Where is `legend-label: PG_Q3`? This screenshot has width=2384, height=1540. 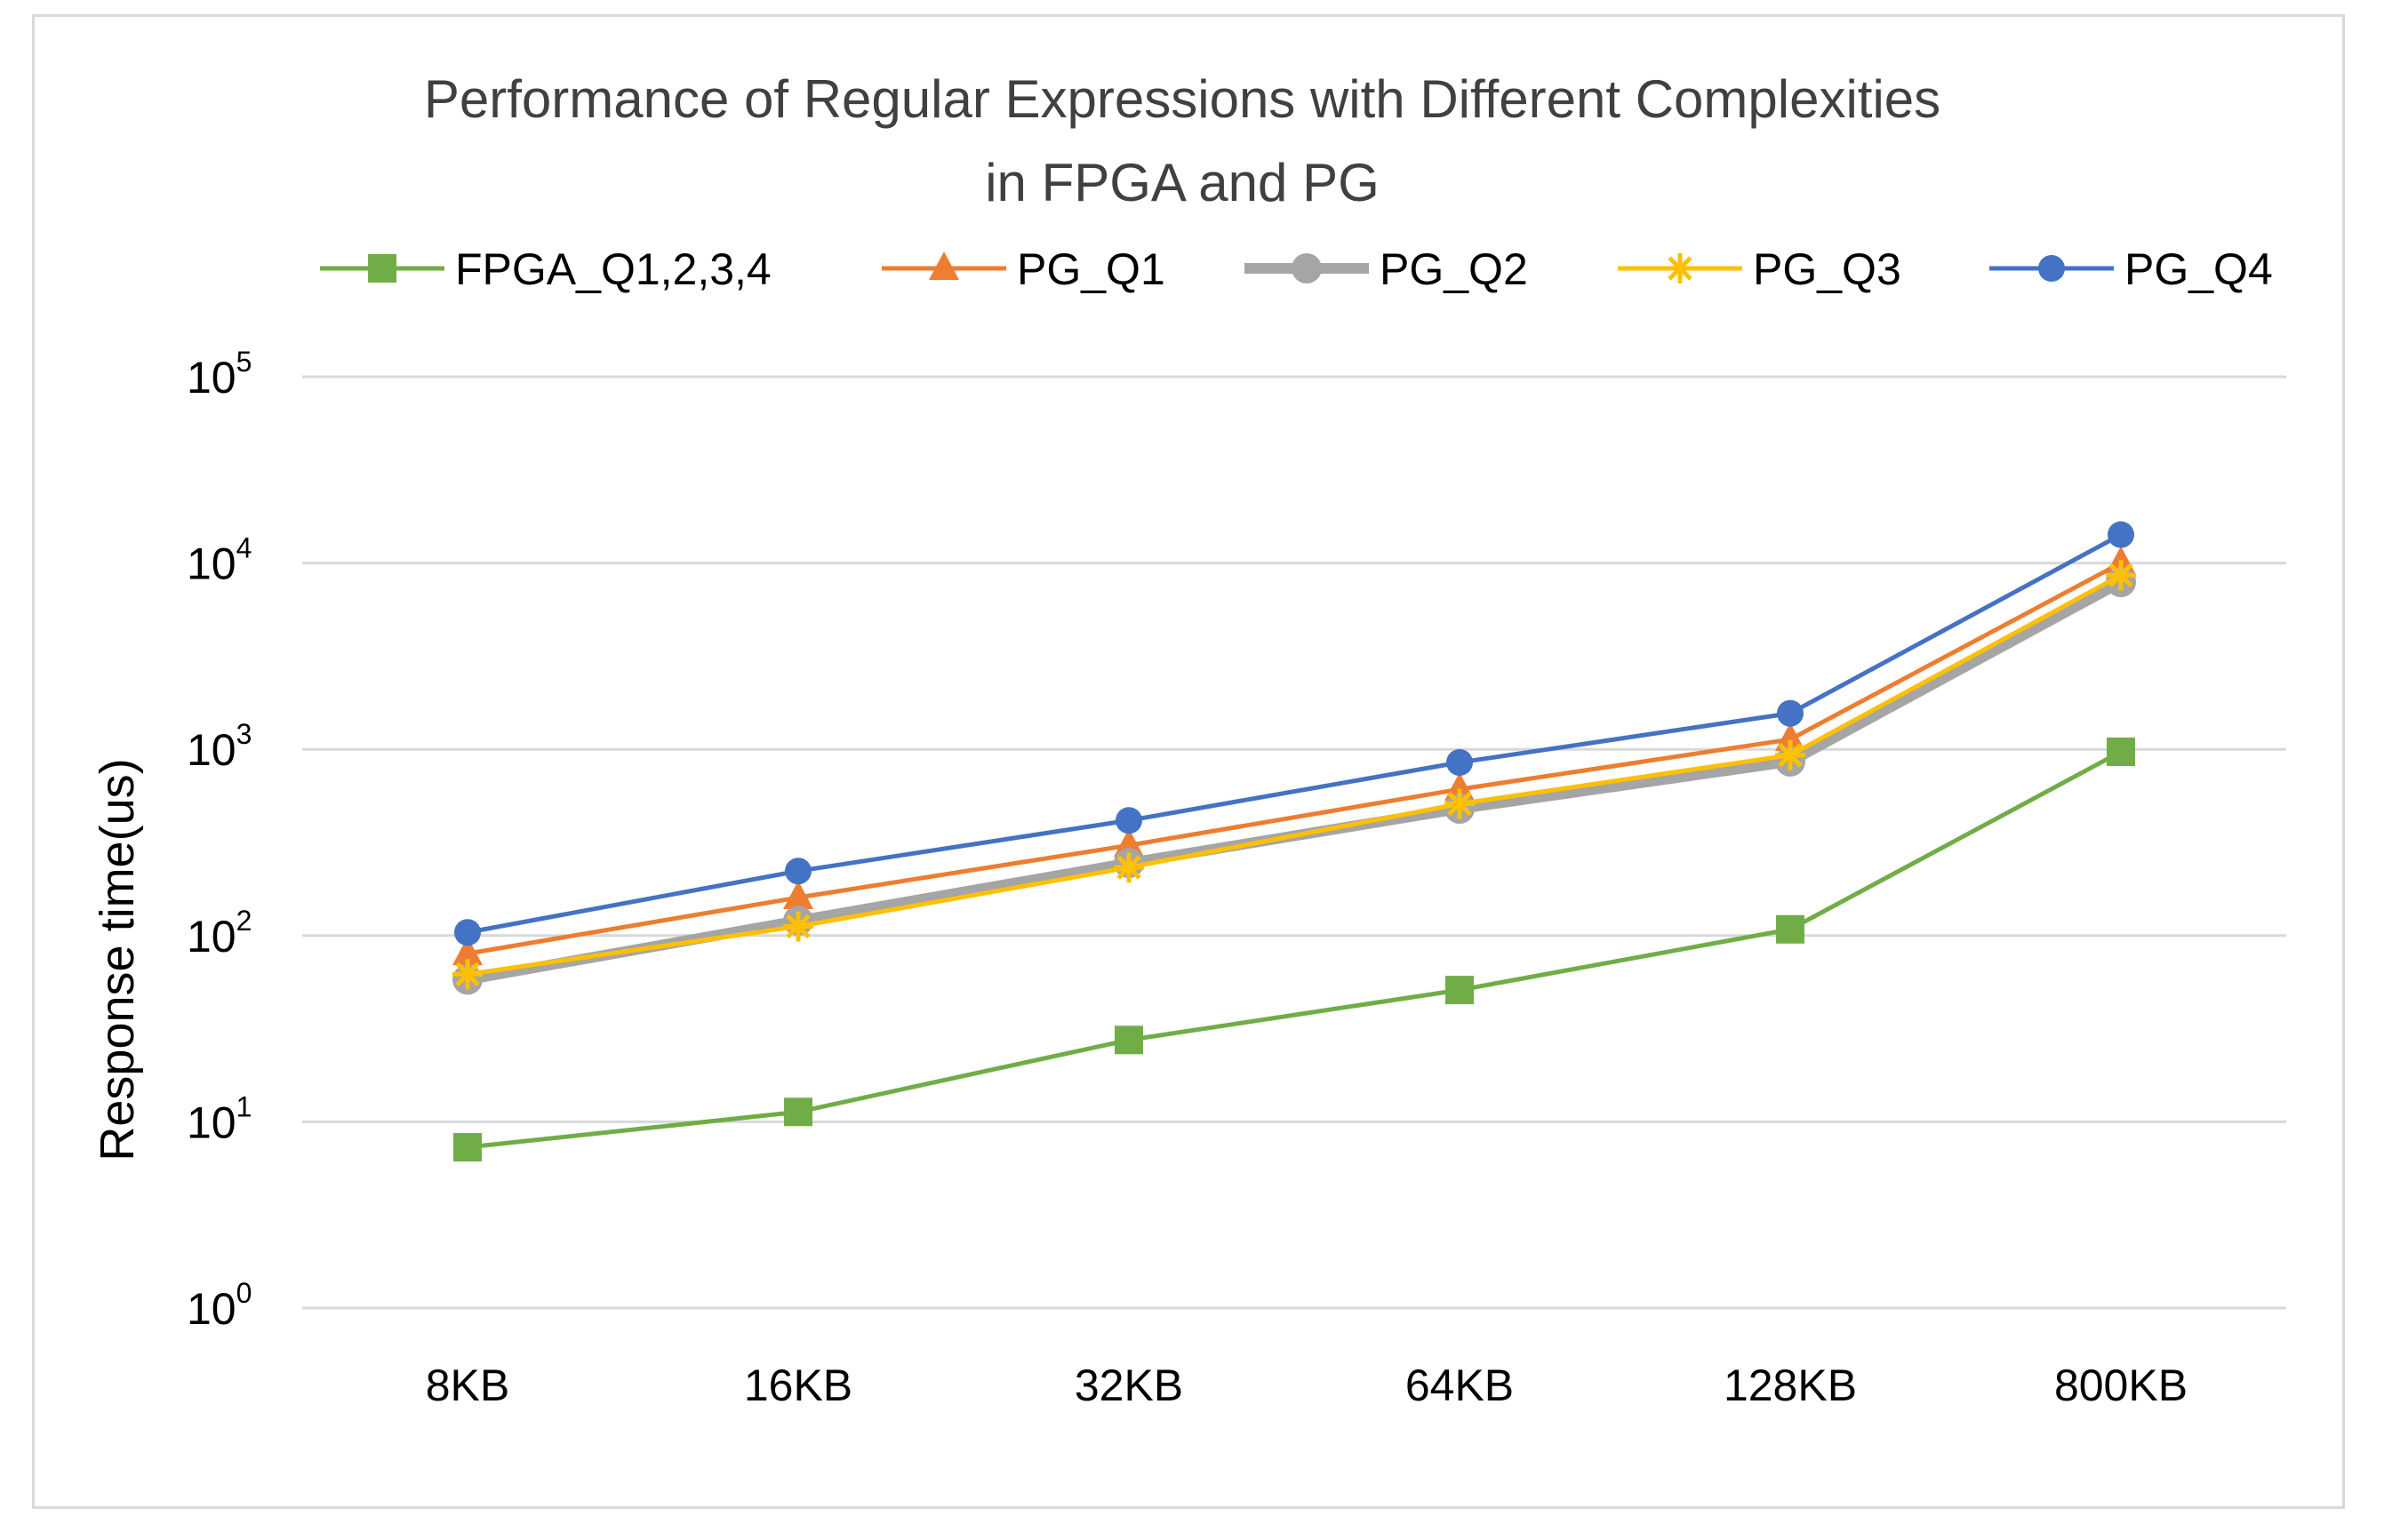 legend-label: PG_Q3 is located at coordinates (1827, 269).